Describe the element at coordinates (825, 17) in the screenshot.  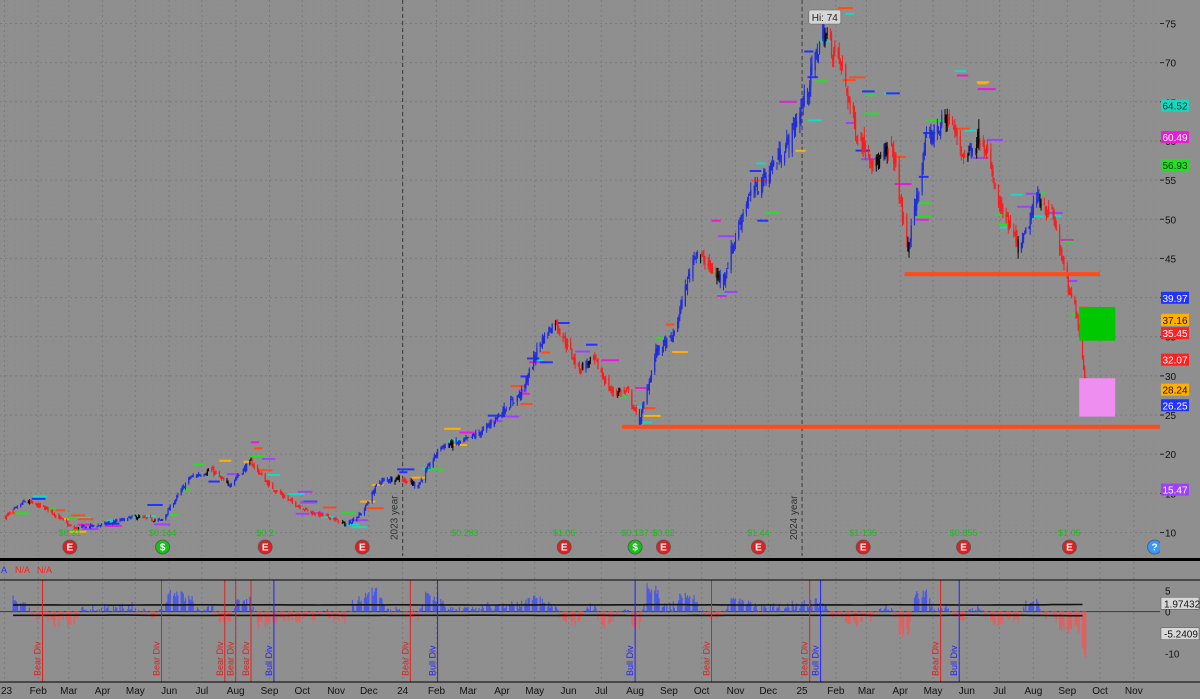
I see `high-label-box` at that location.